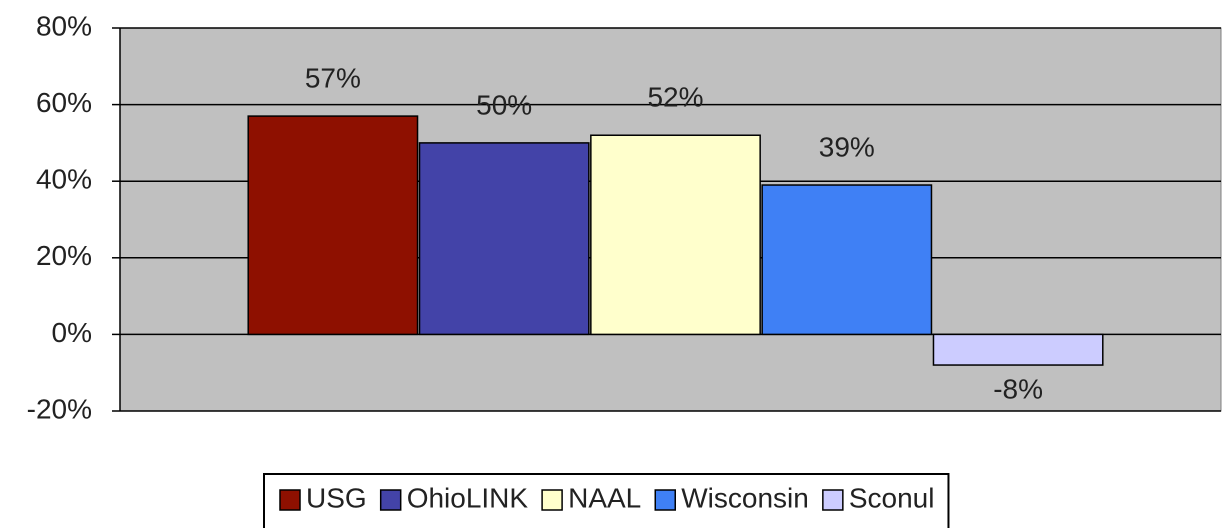 The image size is (1222, 528). I want to click on y-tick-label: 40%, so click(64, 179).